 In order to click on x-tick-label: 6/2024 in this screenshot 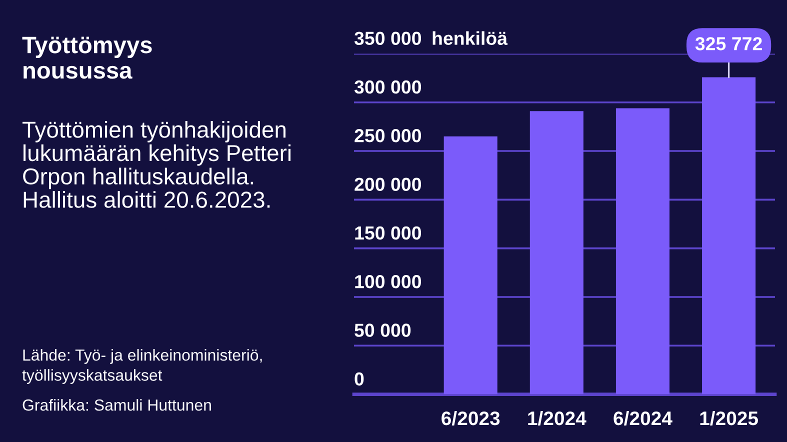, I will do `click(643, 418)`.